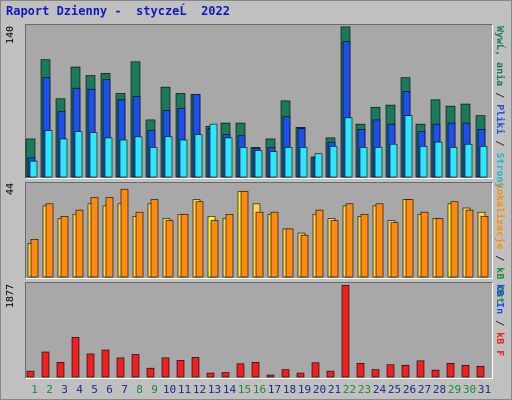 This screenshot has width=512, height=400. I want to click on day-label-11: 11, so click(184, 389).